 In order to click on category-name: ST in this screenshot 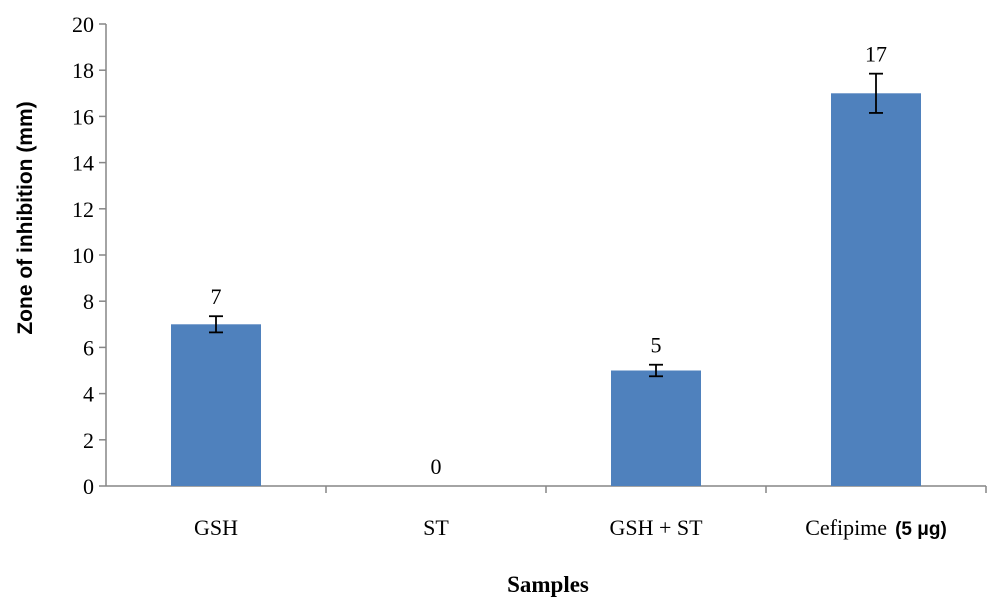, I will do `click(436, 527)`.